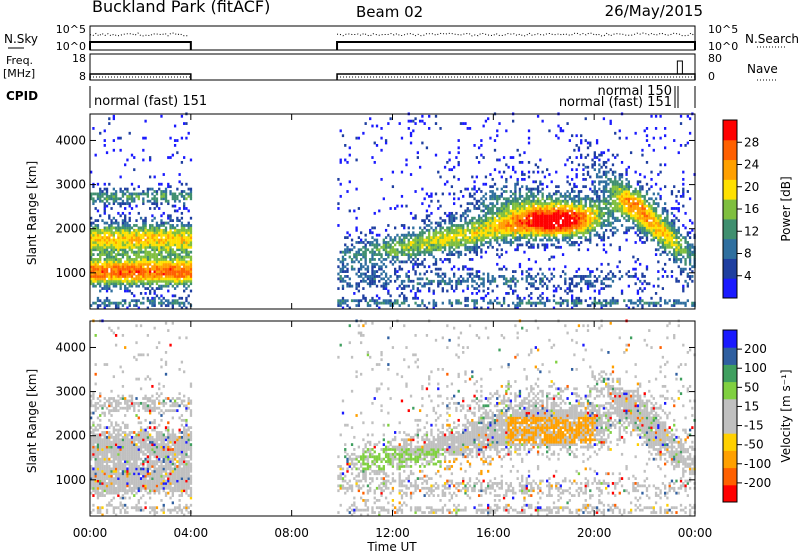 This screenshot has width=800, height=554. What do you see at coordinates (19, 73) in the screenshot?
I see `freq-unit: [MHz]` at bounding box center [19, 73].